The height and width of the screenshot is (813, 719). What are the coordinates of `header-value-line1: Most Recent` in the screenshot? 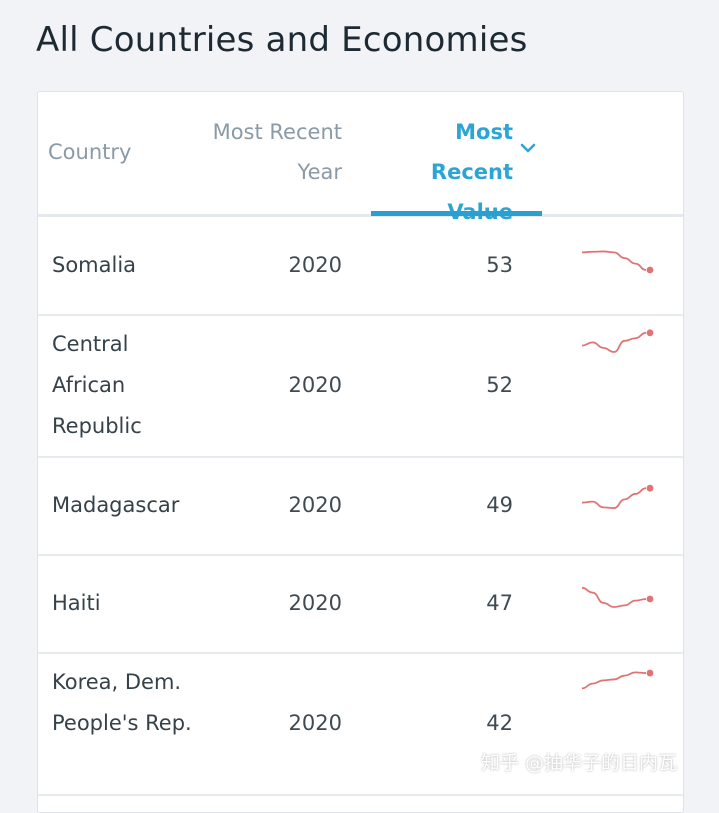 It's located at (471, 152).